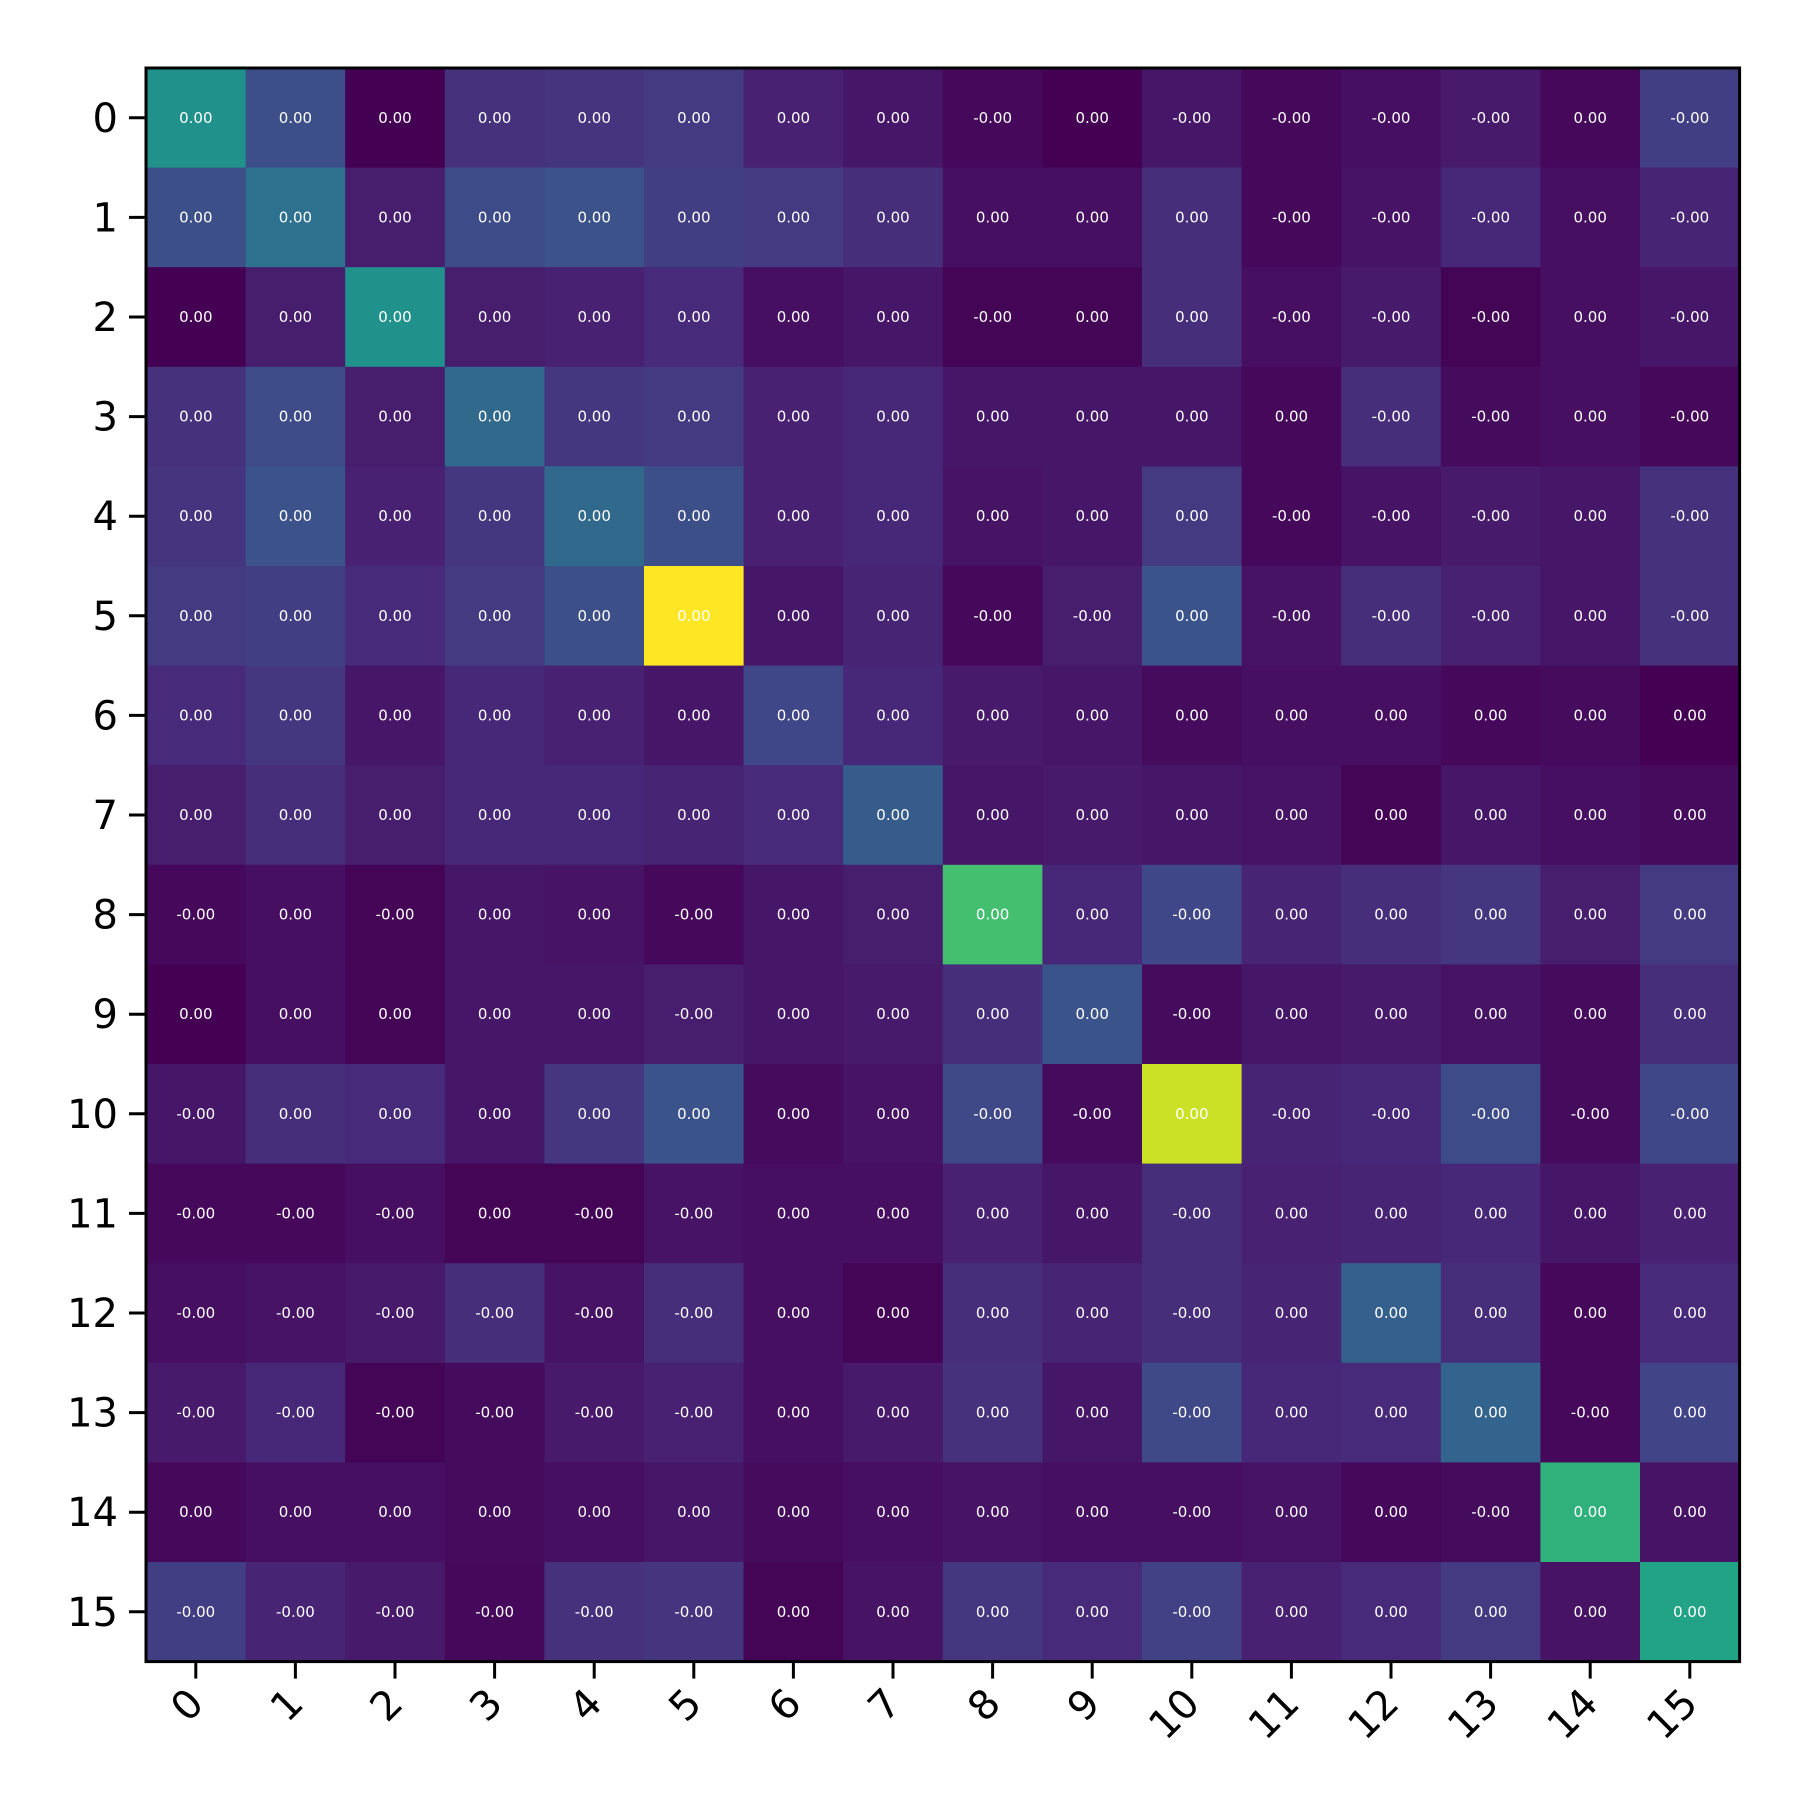 The width and height of the screenshot is (1800, 1800). I want to click on y-tick-label: 4, so click(105, 517).